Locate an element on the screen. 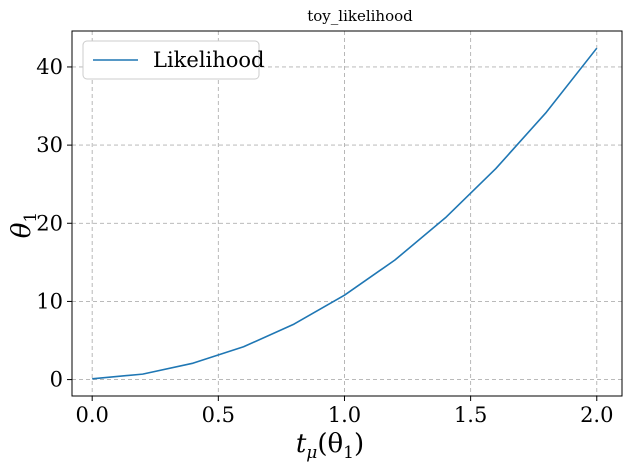  legend-box is located at coordinates (171, 60).